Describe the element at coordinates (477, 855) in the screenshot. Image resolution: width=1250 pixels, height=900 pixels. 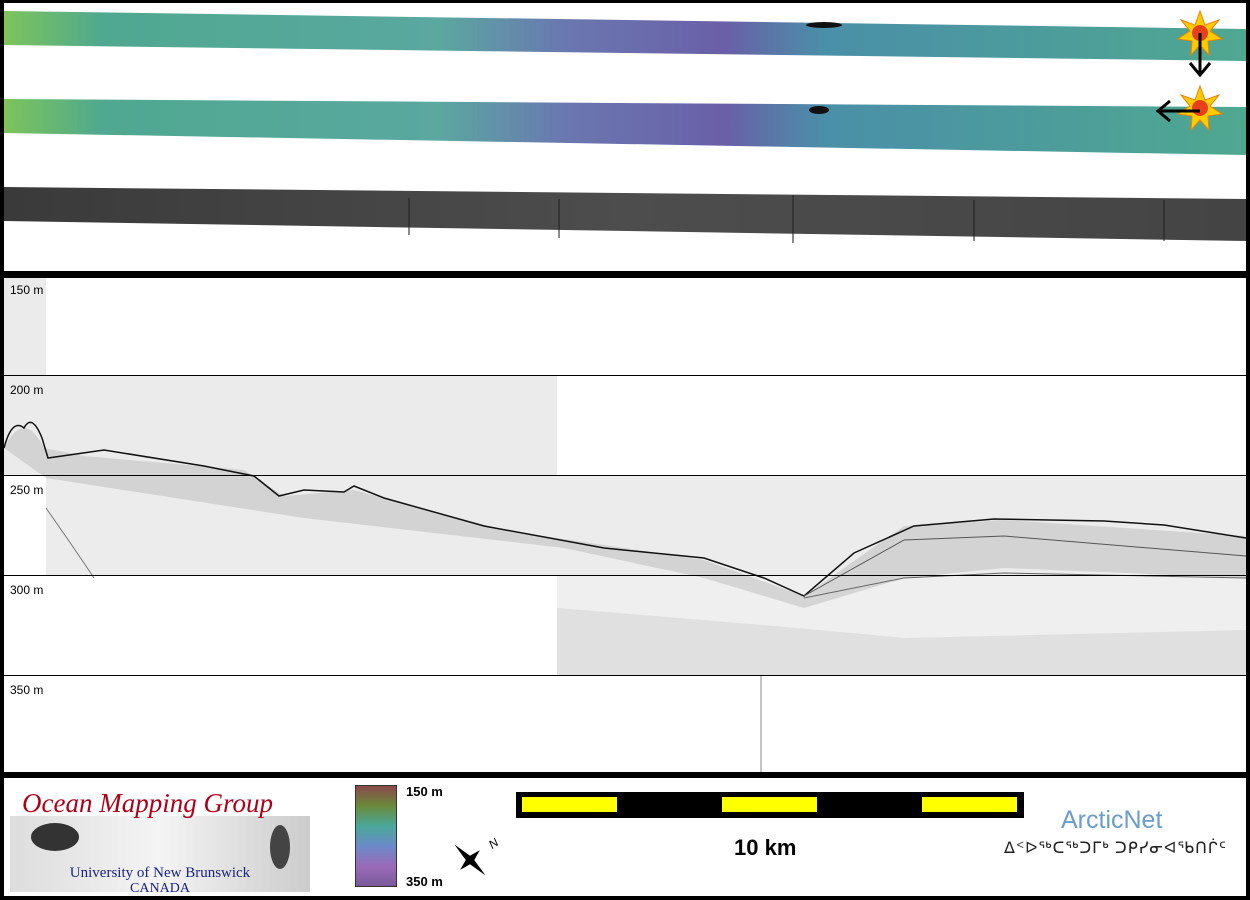
I see `north-arrow-icon: N` at that location.